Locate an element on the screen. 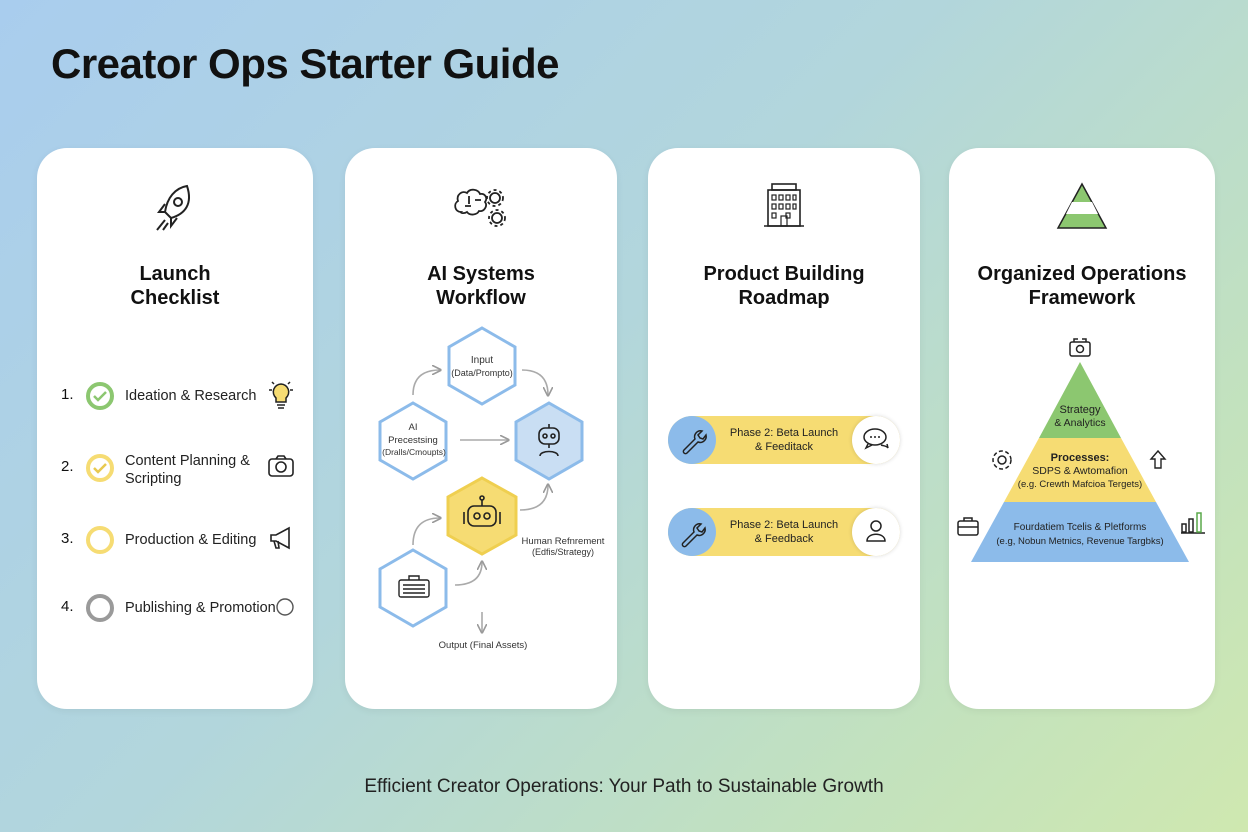  svg-text: Input is located at coordinates (482, 360).